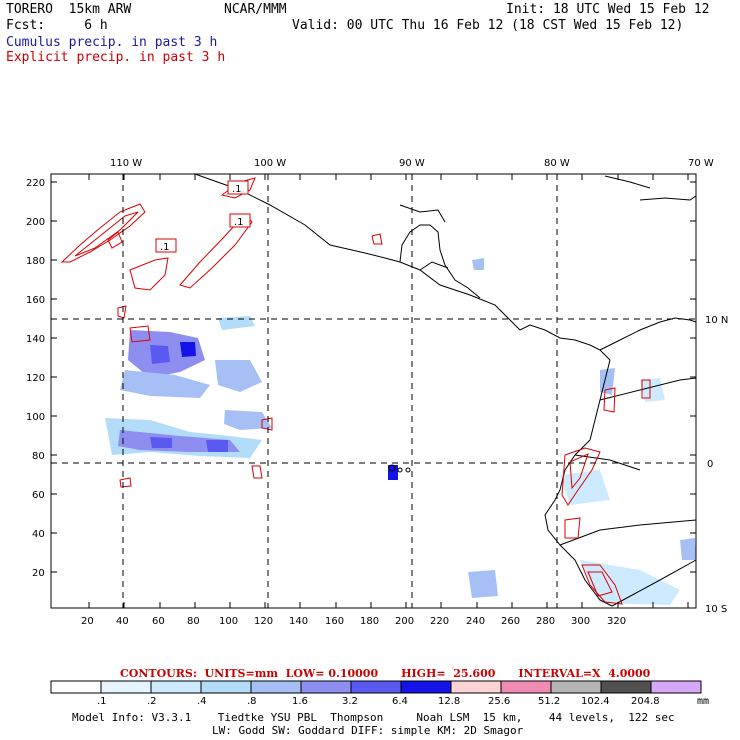 The width and height of the screenshot is (740, 740). Describe the element at coordinates (298, 621) in the screenshot. I see `x-tick-label: 140` at that location.